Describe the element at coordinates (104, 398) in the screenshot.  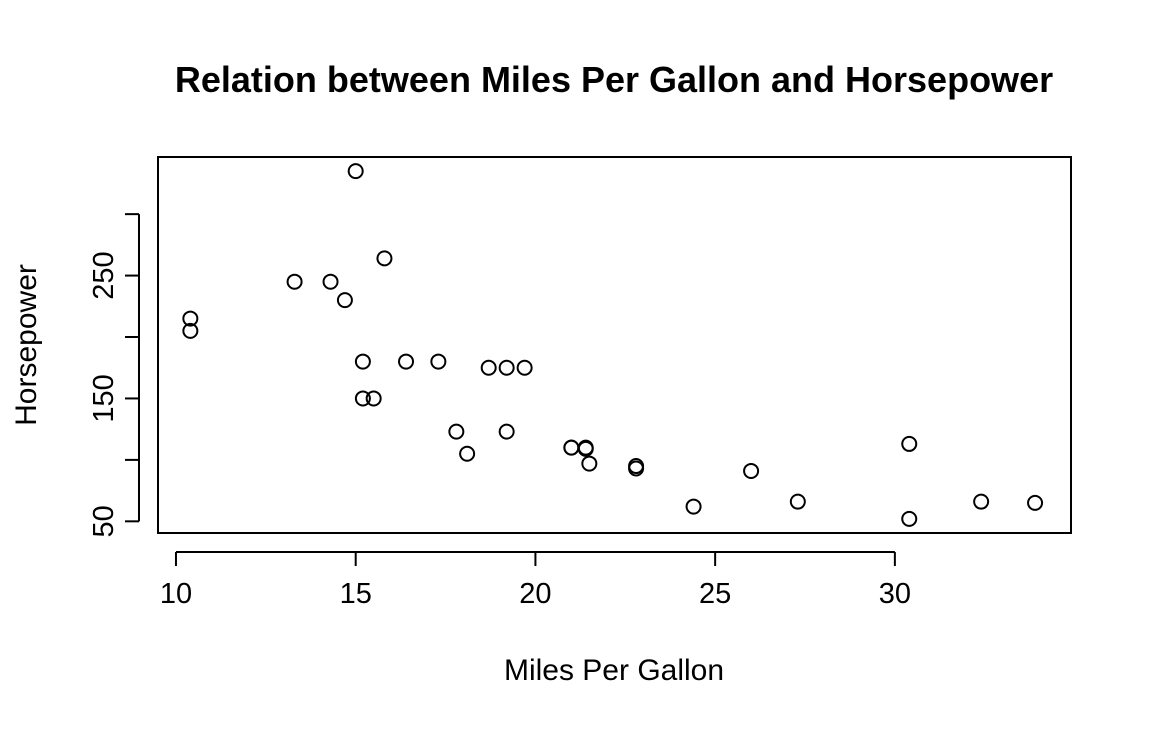
I see `y-tick-label: 150` at that location.